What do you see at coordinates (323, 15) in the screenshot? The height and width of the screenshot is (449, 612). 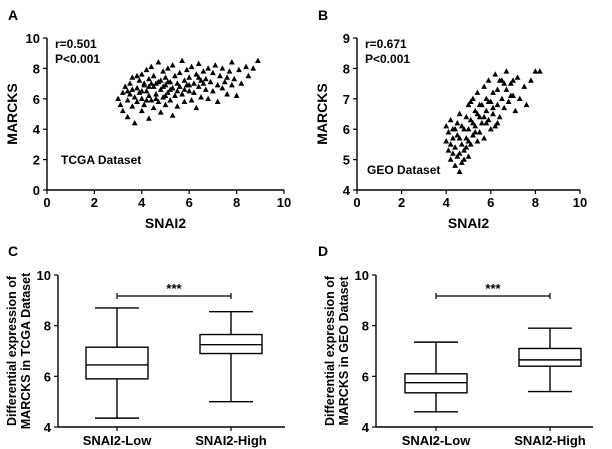 I see `panel-letter-b: B` at bounding box center [323, 15].